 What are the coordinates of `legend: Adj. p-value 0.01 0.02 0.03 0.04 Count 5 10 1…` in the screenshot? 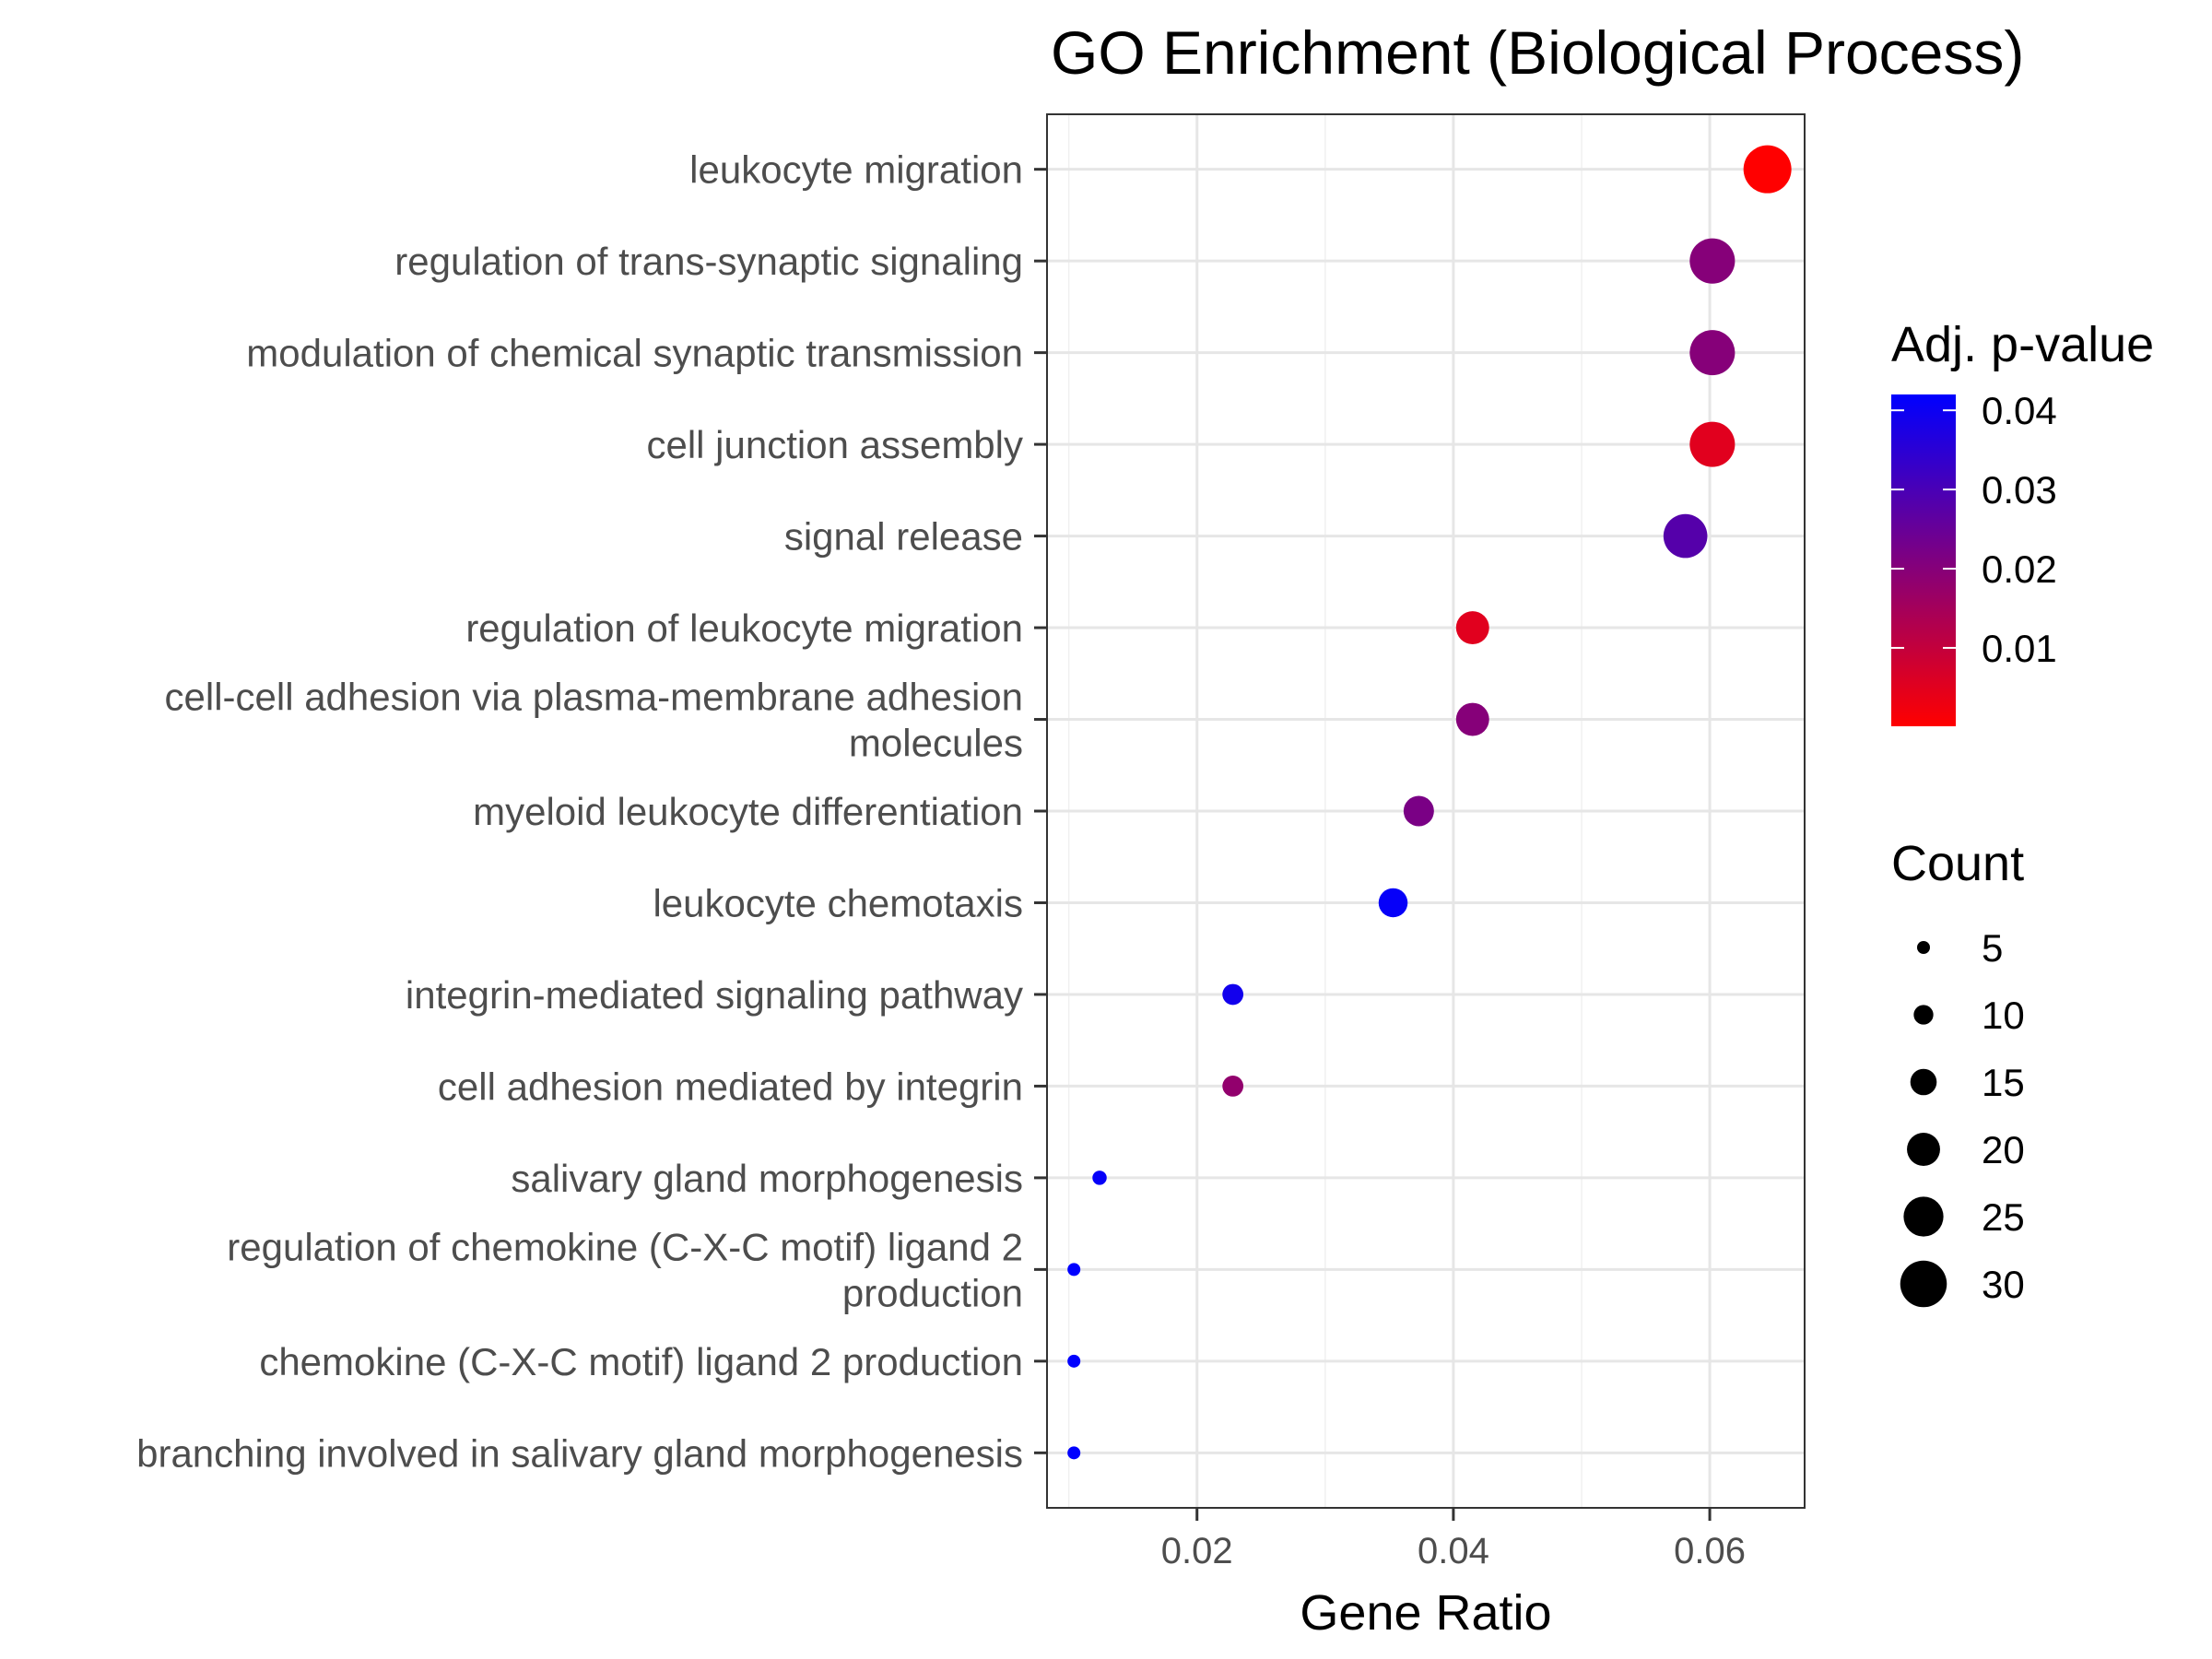 It's located at (2022, 812).